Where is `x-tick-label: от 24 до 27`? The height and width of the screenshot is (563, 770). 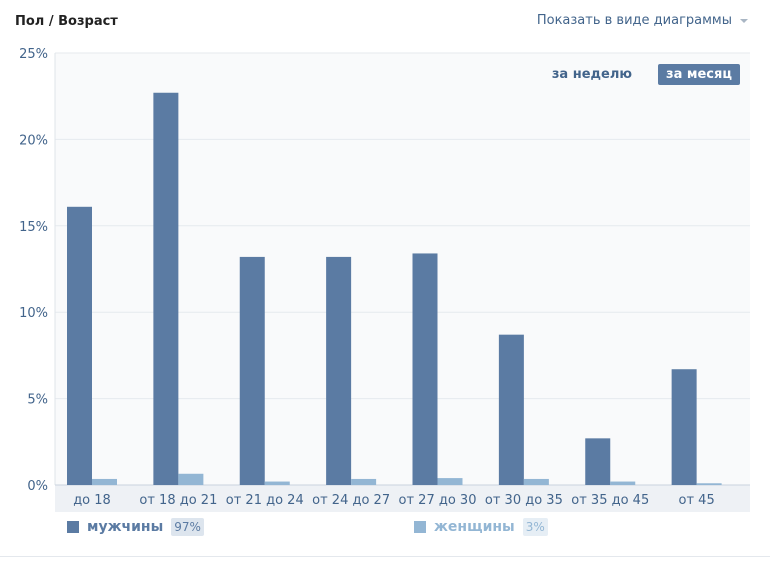
x-tick-label: от 24 до 27 is located at coordinates (351, 500).